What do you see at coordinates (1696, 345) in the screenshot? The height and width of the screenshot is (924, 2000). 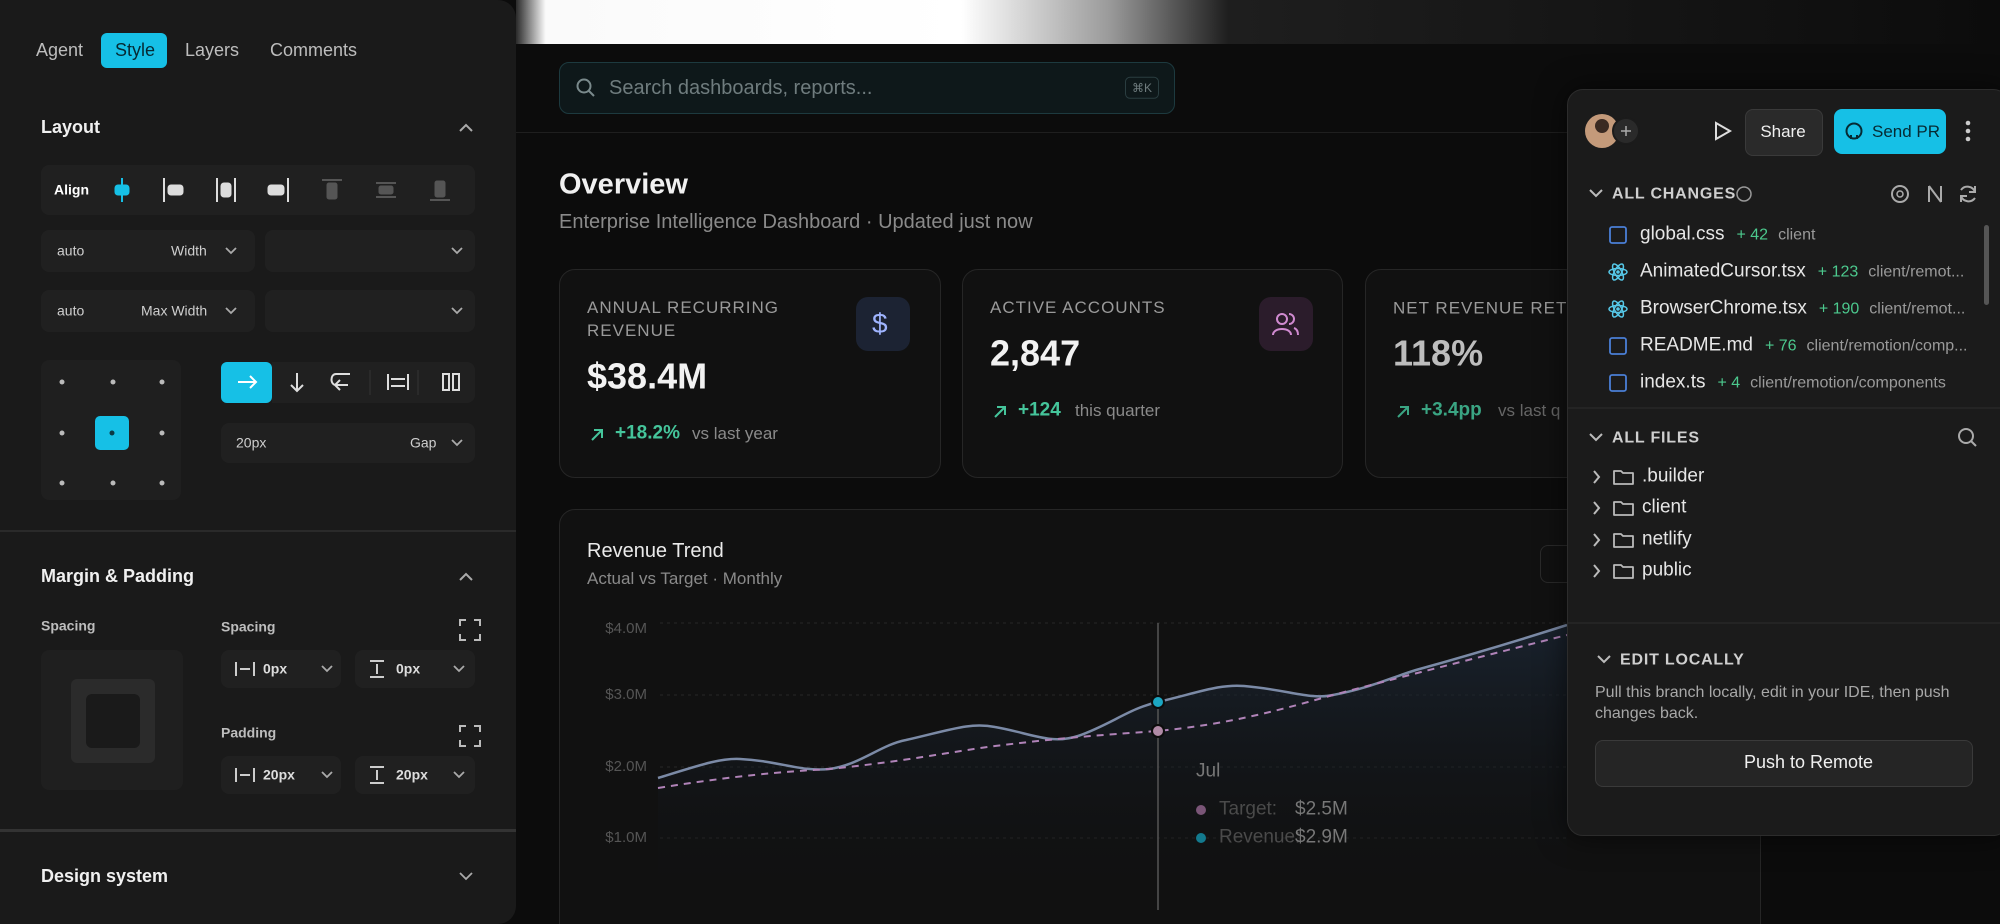 I see `file-name: README.md` at bounding box center [1696, 345].